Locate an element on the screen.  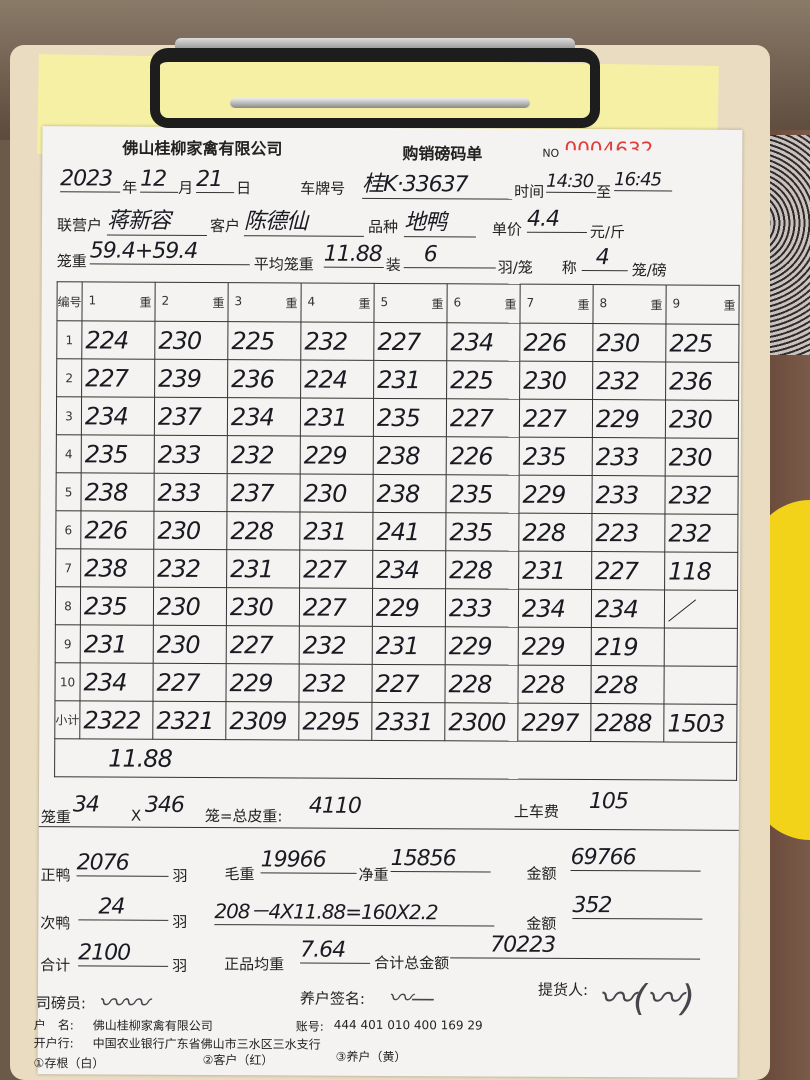
note-cell: 11.88 is located at coordinates (395, 759).